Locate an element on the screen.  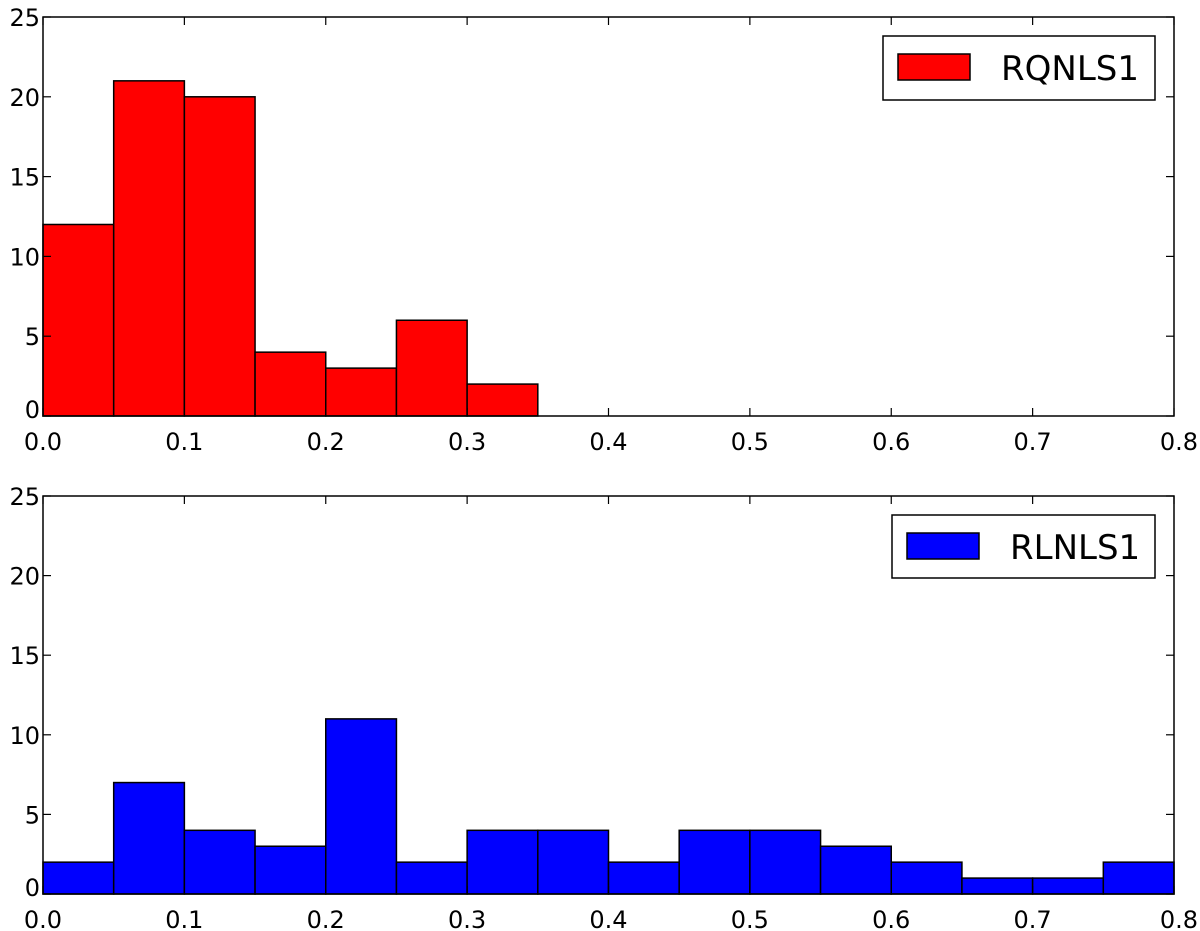
legend-label: RLNLS1 is located at coordinates (1075, 548).